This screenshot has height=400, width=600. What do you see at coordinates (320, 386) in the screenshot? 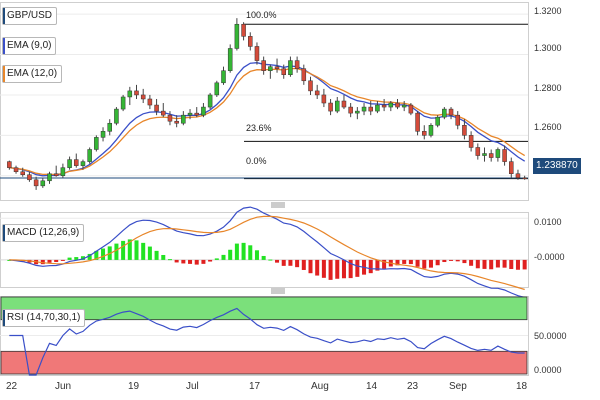
I see `x-tick: Aug` at bounding box center [320, 386].